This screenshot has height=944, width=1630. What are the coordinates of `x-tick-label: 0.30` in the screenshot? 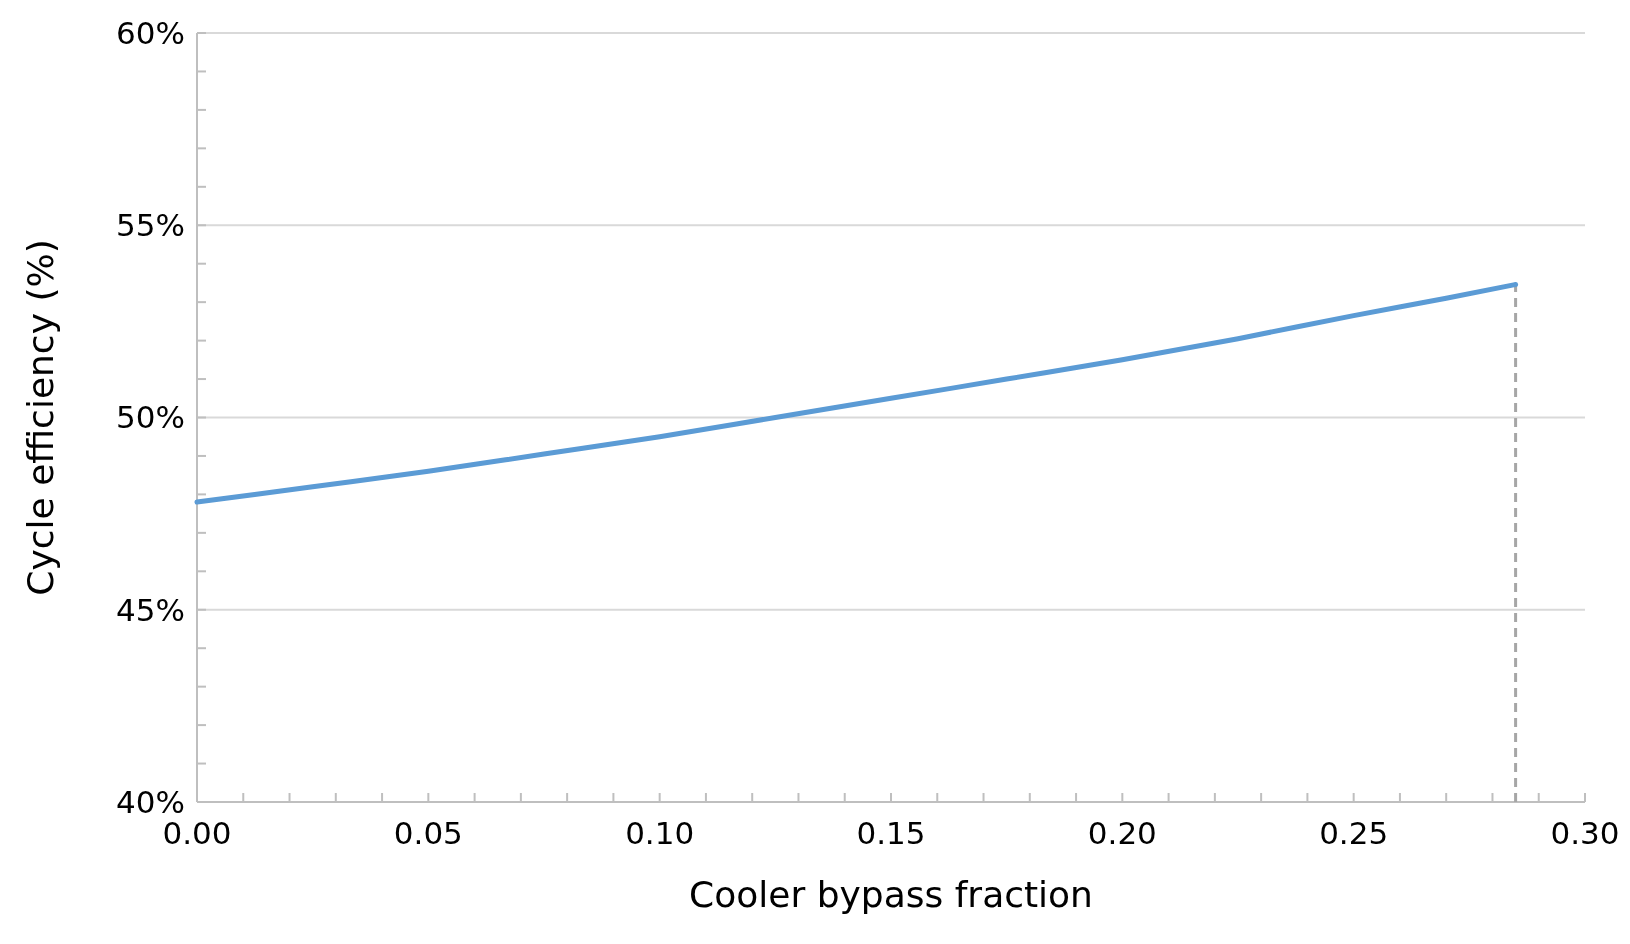 It's located at (1585, 833).